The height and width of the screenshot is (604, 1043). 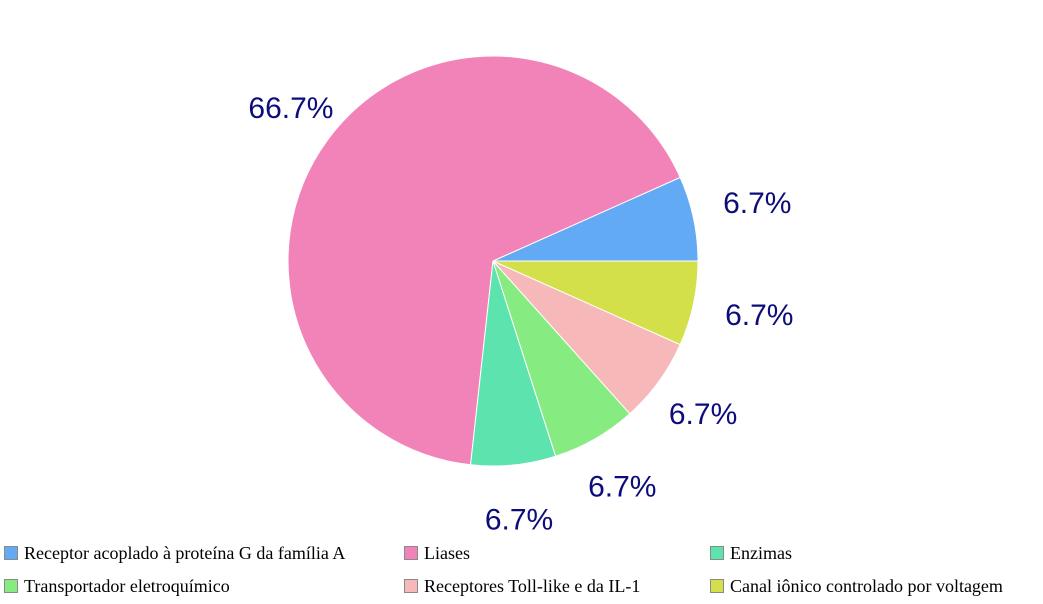 What do you see at coordinates (519, 520) in the screenshot?
I see `slice-data-label-3: 6.7%` at bounding box center [519, 520].